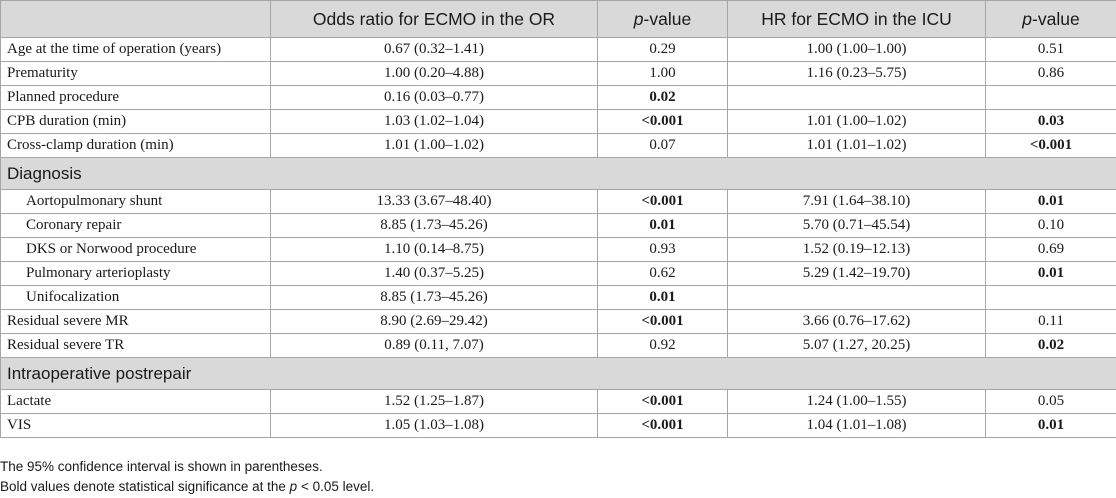 The width and height of the screenshot is (1116, 498). I want to click on p-value-or-cell: 0.29, so click(662, 49).